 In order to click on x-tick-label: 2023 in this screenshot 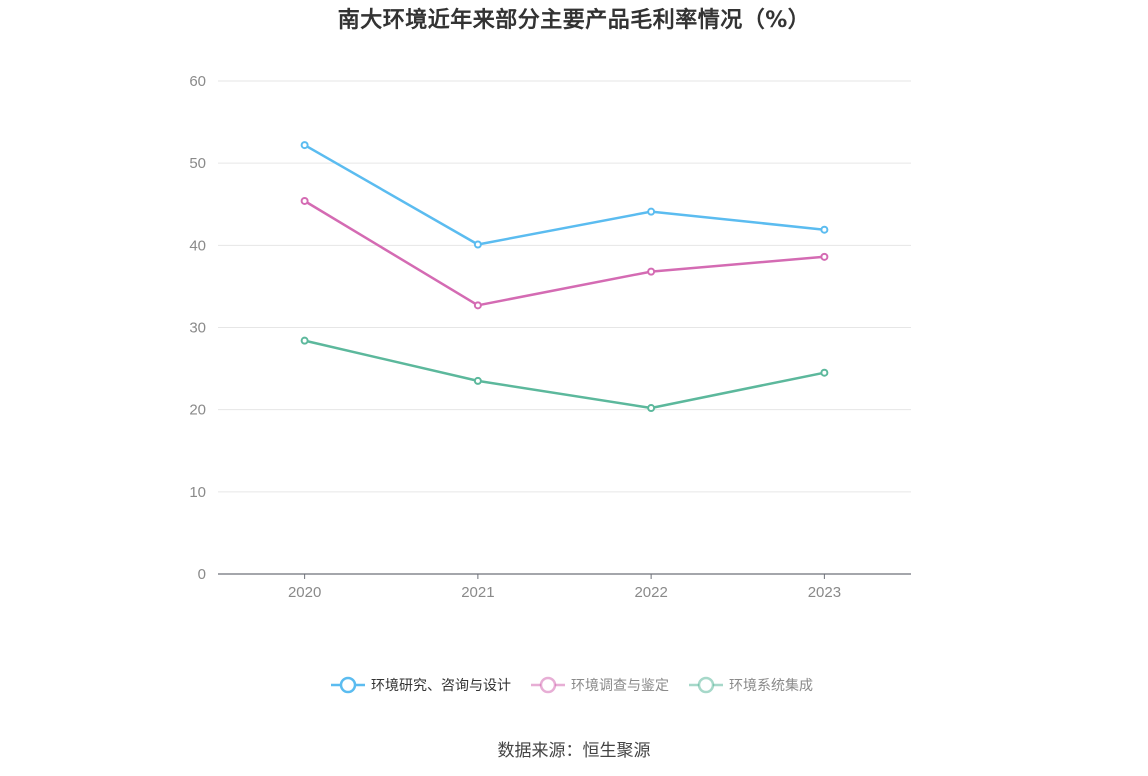, I will do `click(824, 592)`.